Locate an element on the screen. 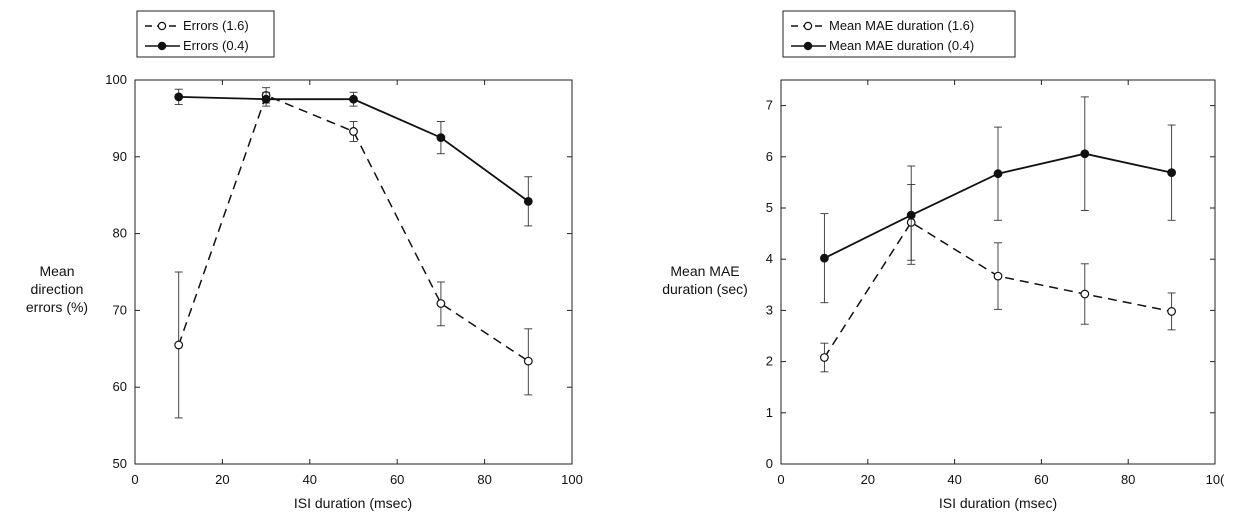  chart-left-y-axis-label-line-1: Mean is located at coordinates (56, 271).